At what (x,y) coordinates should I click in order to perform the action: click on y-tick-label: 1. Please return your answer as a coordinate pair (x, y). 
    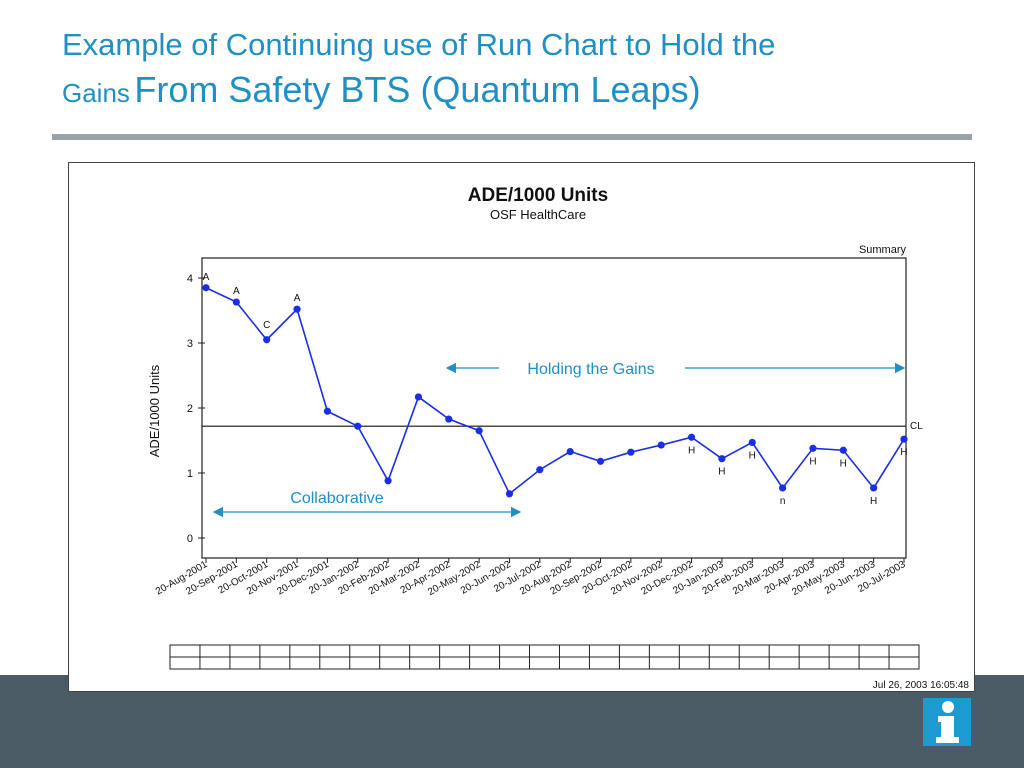
    Looking at the image, I should click on (190, 474).